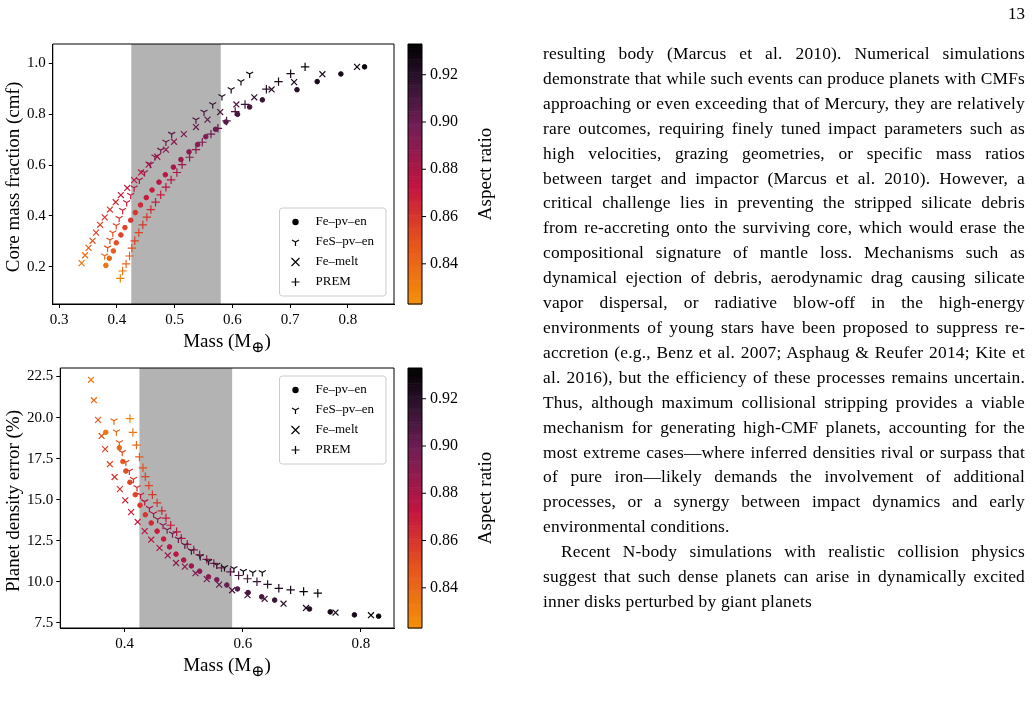  Describe the element at coordinates (36, 113) in the screenshot. I see `y-tick-label: 0.8` at that location.